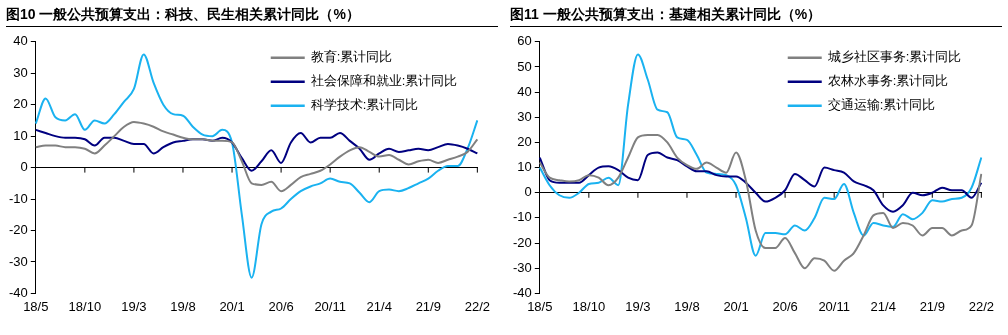  Describe the element at coordinates (524, 41) in the screenshot. I see `y-tick-label: 60` at that location.